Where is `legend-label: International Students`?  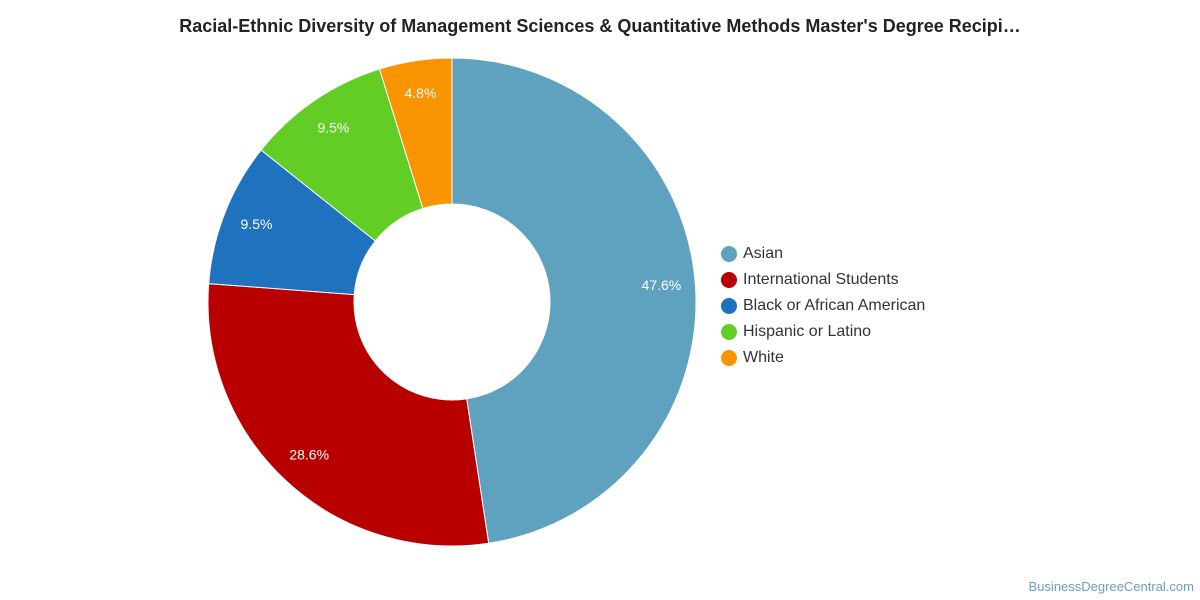
legend-label: International Students is located at coordinates (821, 279).